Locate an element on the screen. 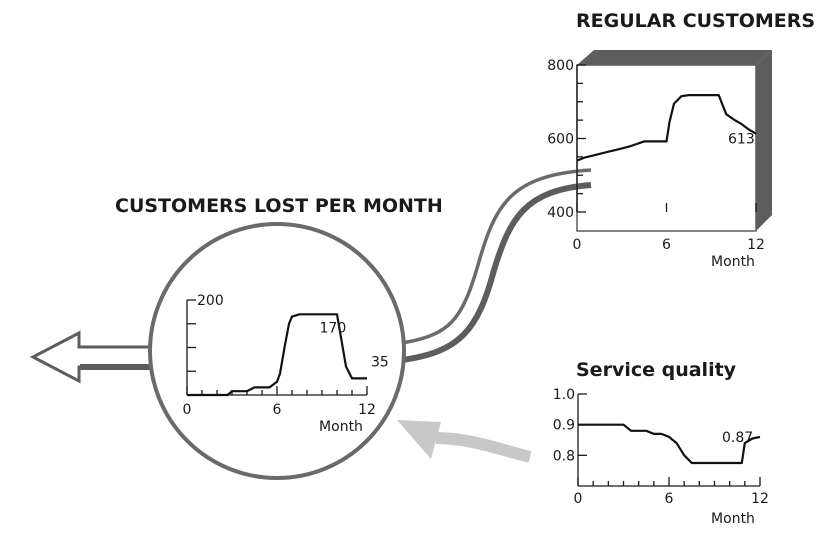 The width and height of the screenshot is (830, 538). service-x-tick-label: 12 is located at coordinates (760, 499).